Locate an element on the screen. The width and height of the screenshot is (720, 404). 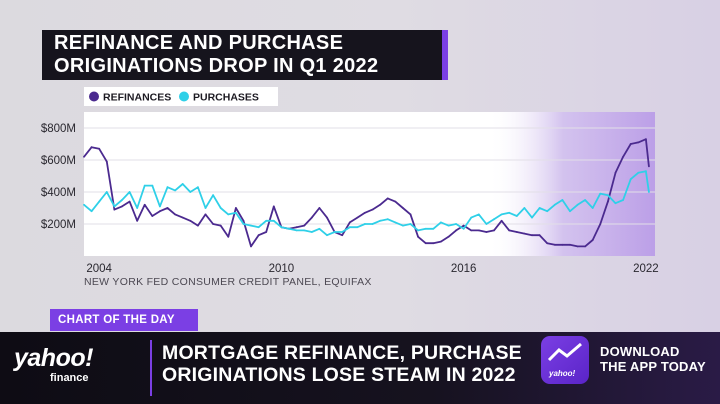
headline-line-2: ORIGINATIONS DROP IN Q1 2022 is located at coordinates (216, 66).